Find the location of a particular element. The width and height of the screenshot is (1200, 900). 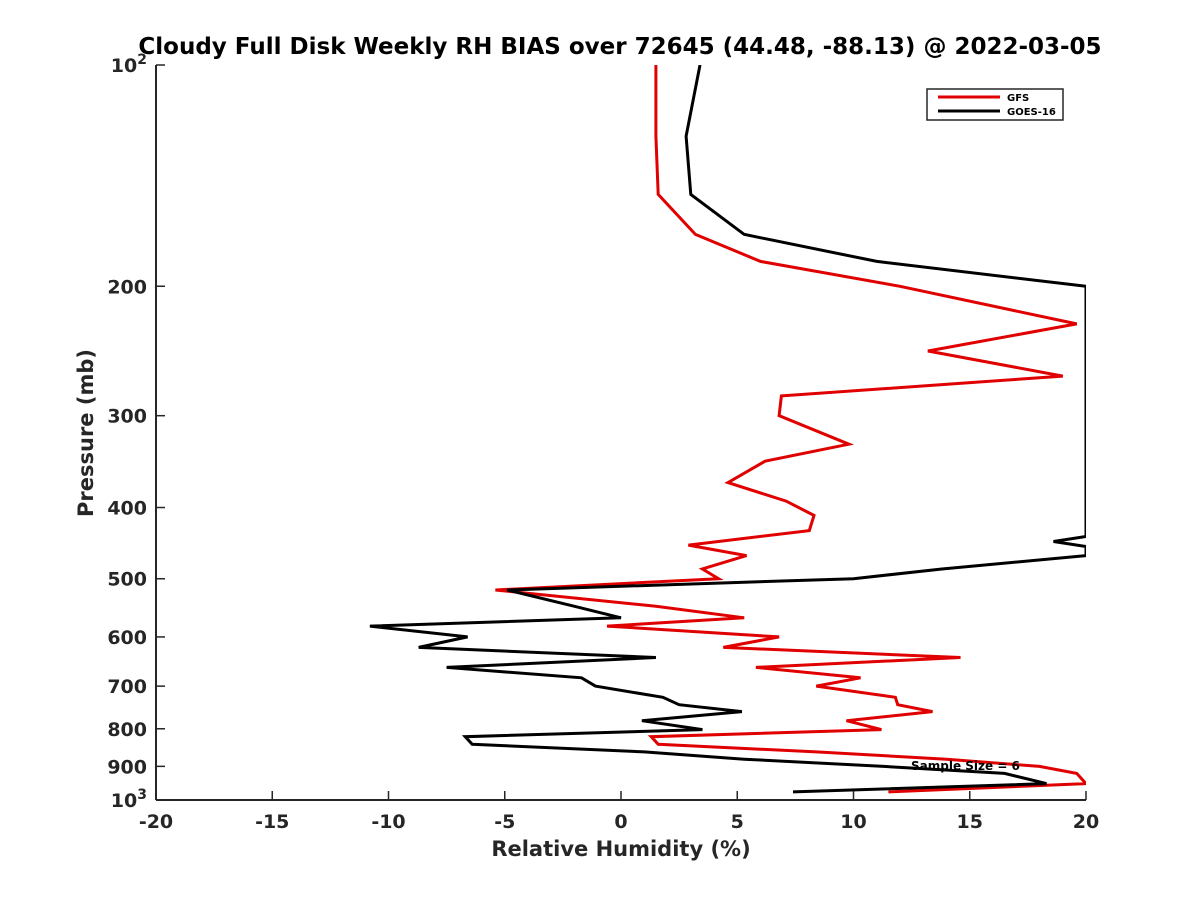

y-tick-label: 900 is located at coordinates (127, 767).